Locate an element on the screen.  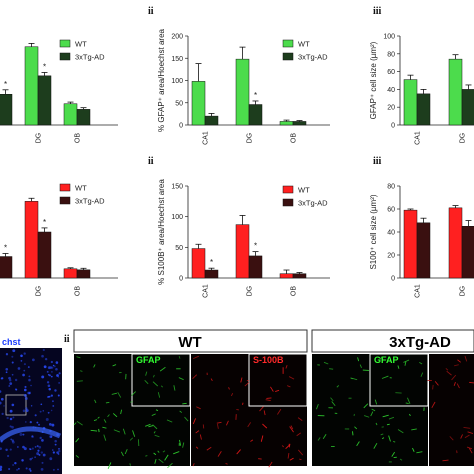
tg-s100b-image is located at coordinates (451, 410).